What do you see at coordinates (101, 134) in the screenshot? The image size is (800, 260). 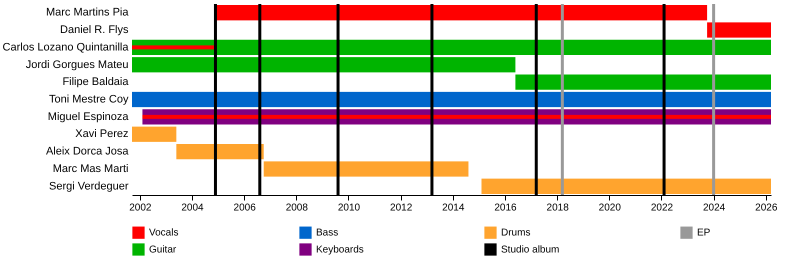 I see `y-tick-label: Xavi Perez` at bounding box center [101, 134].